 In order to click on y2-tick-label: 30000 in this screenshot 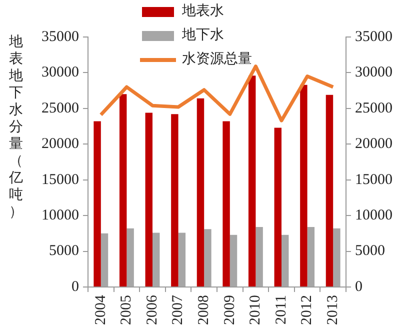, I will do `click(373, 72)`.